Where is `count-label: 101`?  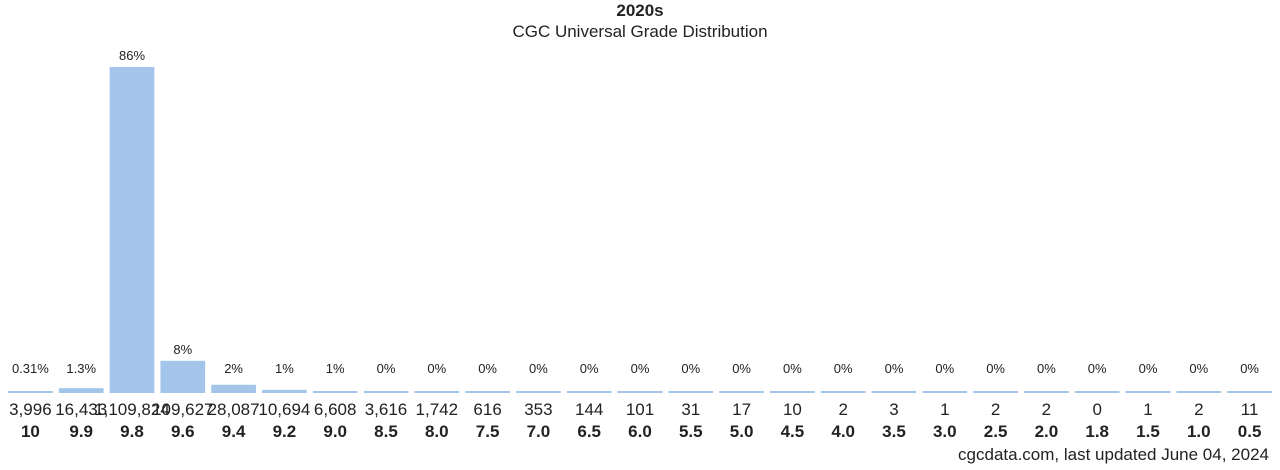
count-label: 101 is located at coordinates (640, 409).